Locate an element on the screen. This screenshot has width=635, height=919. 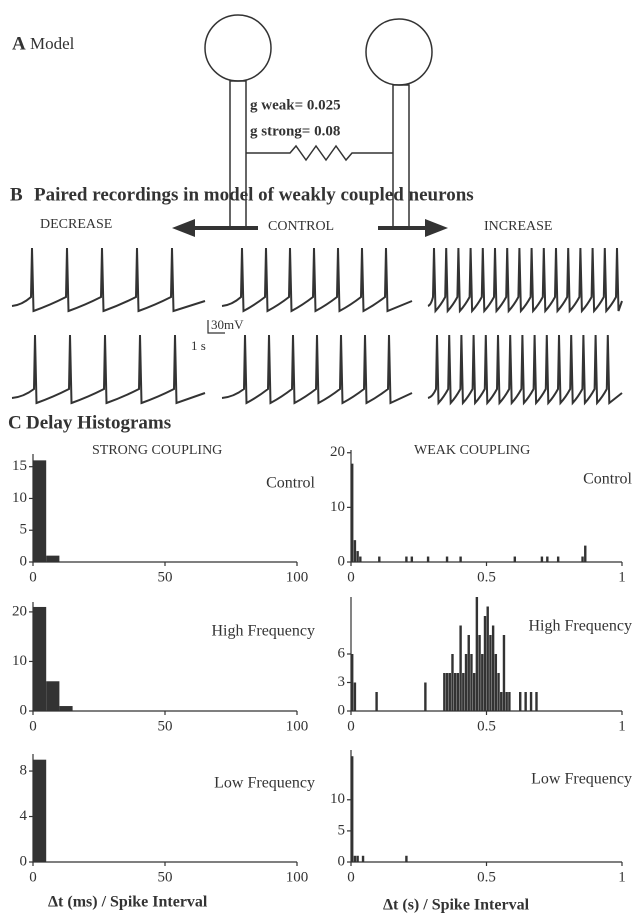
x-axis-label: Δt (s) / Spike Interval is located at coordinates (456, 905).